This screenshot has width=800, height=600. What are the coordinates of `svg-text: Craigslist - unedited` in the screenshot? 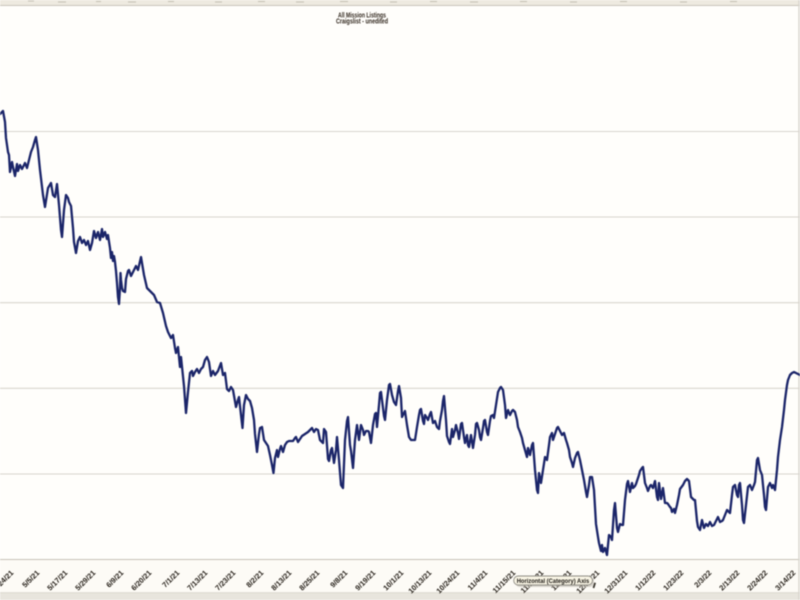 It's located at (362, 21).